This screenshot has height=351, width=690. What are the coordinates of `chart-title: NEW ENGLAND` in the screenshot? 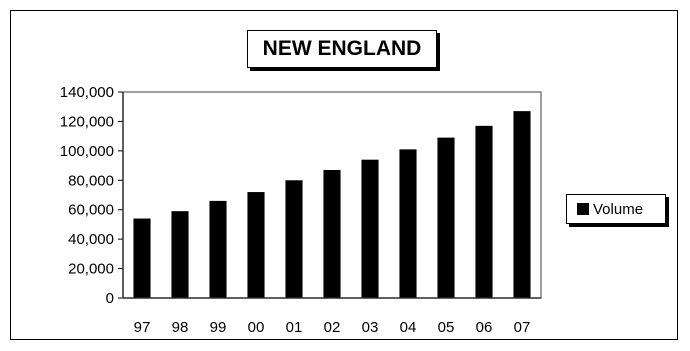 It's located at (342, 49).